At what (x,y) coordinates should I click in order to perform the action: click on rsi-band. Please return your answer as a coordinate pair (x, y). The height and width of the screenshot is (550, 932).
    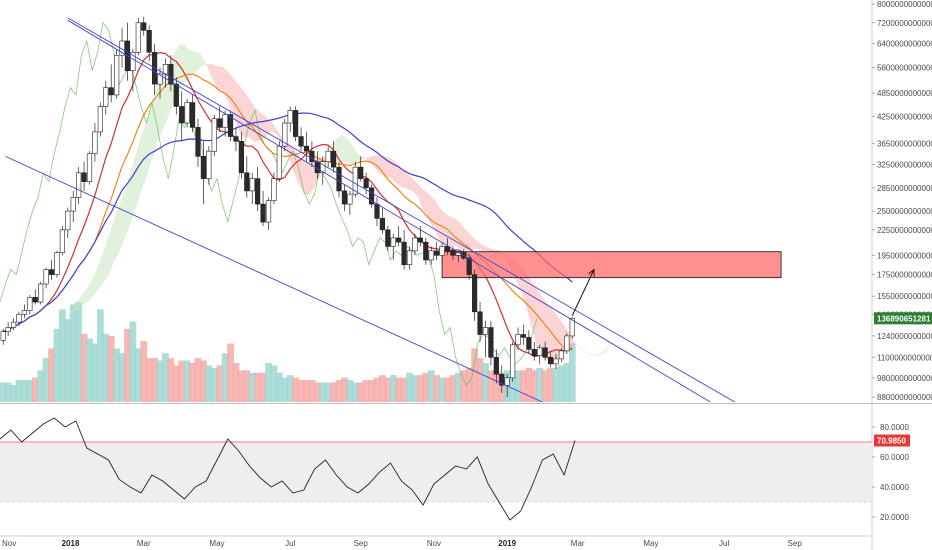
    Looking at the image, I should click on (436, 472).